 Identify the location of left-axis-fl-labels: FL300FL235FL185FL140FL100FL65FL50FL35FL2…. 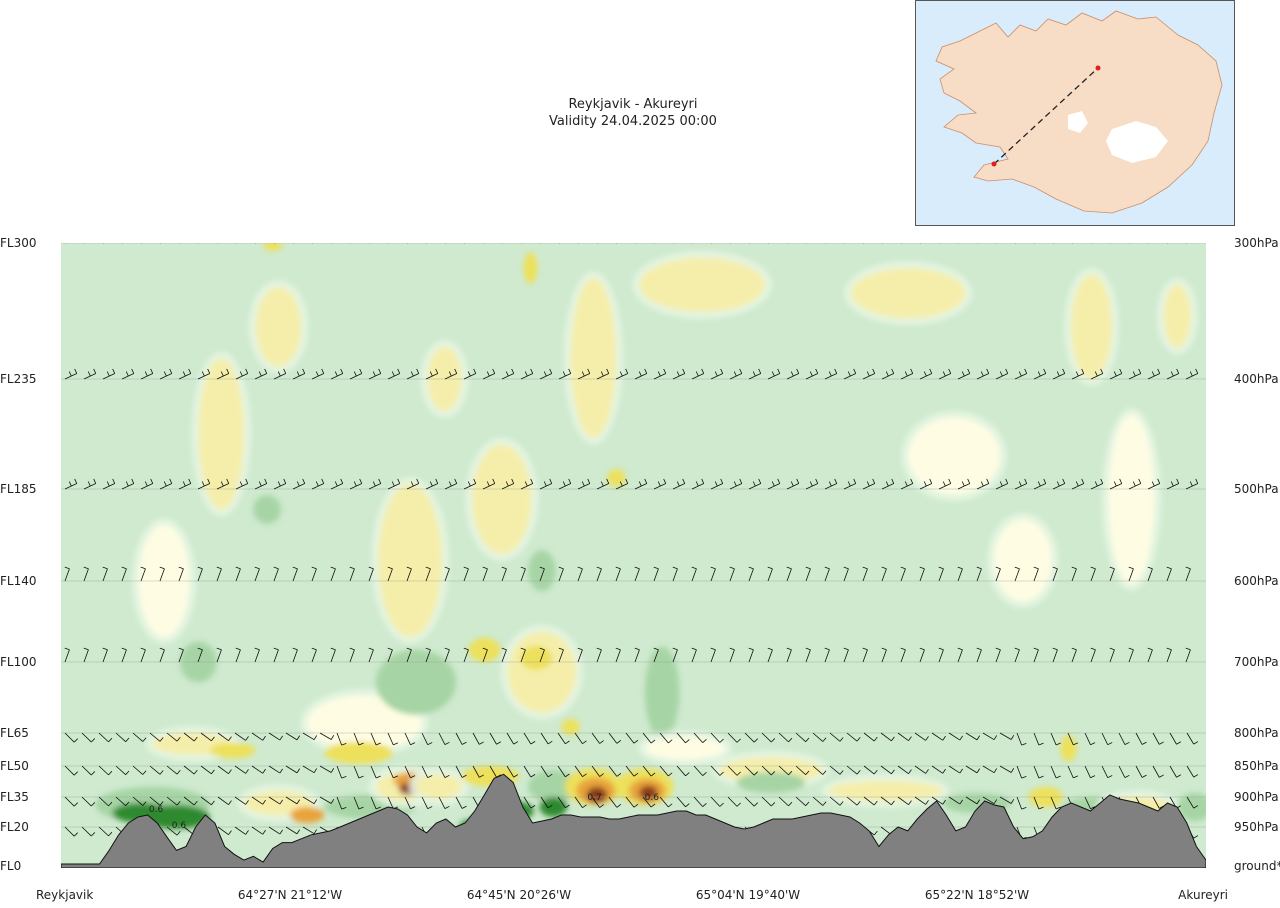
(18, 554).